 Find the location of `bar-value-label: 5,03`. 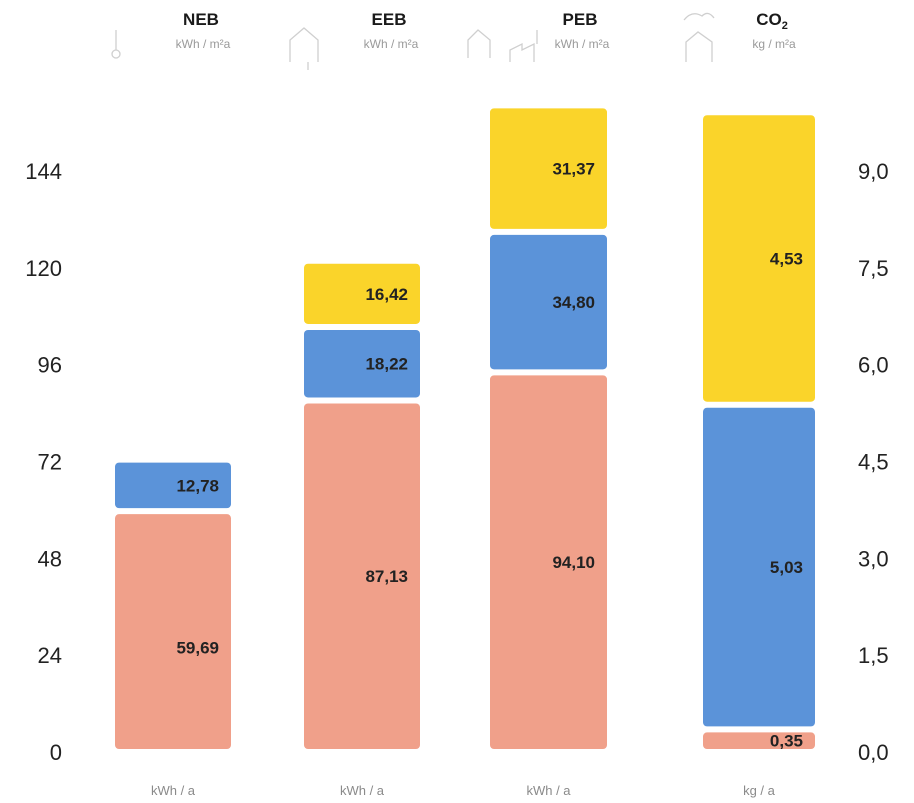

bar-value-label: 5,03 is located at coordinates (786, 567).